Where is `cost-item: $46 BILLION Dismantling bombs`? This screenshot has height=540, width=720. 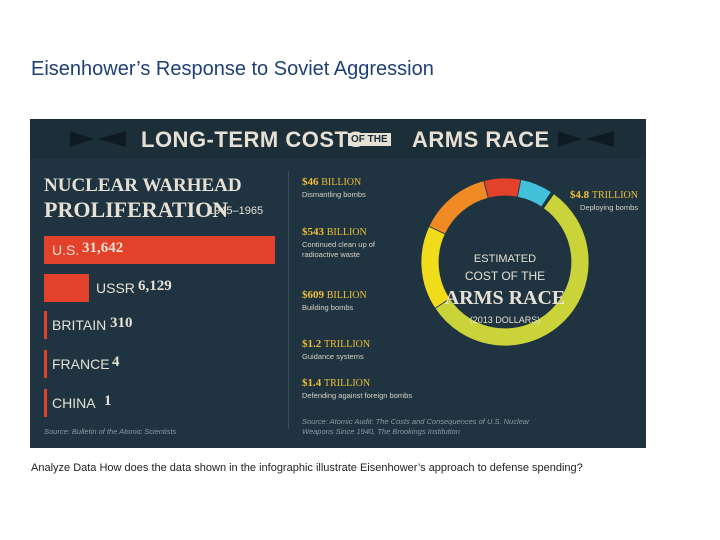 cost-item: $46 BILLION Dismantling bombs is located at coordinates (357, 188).